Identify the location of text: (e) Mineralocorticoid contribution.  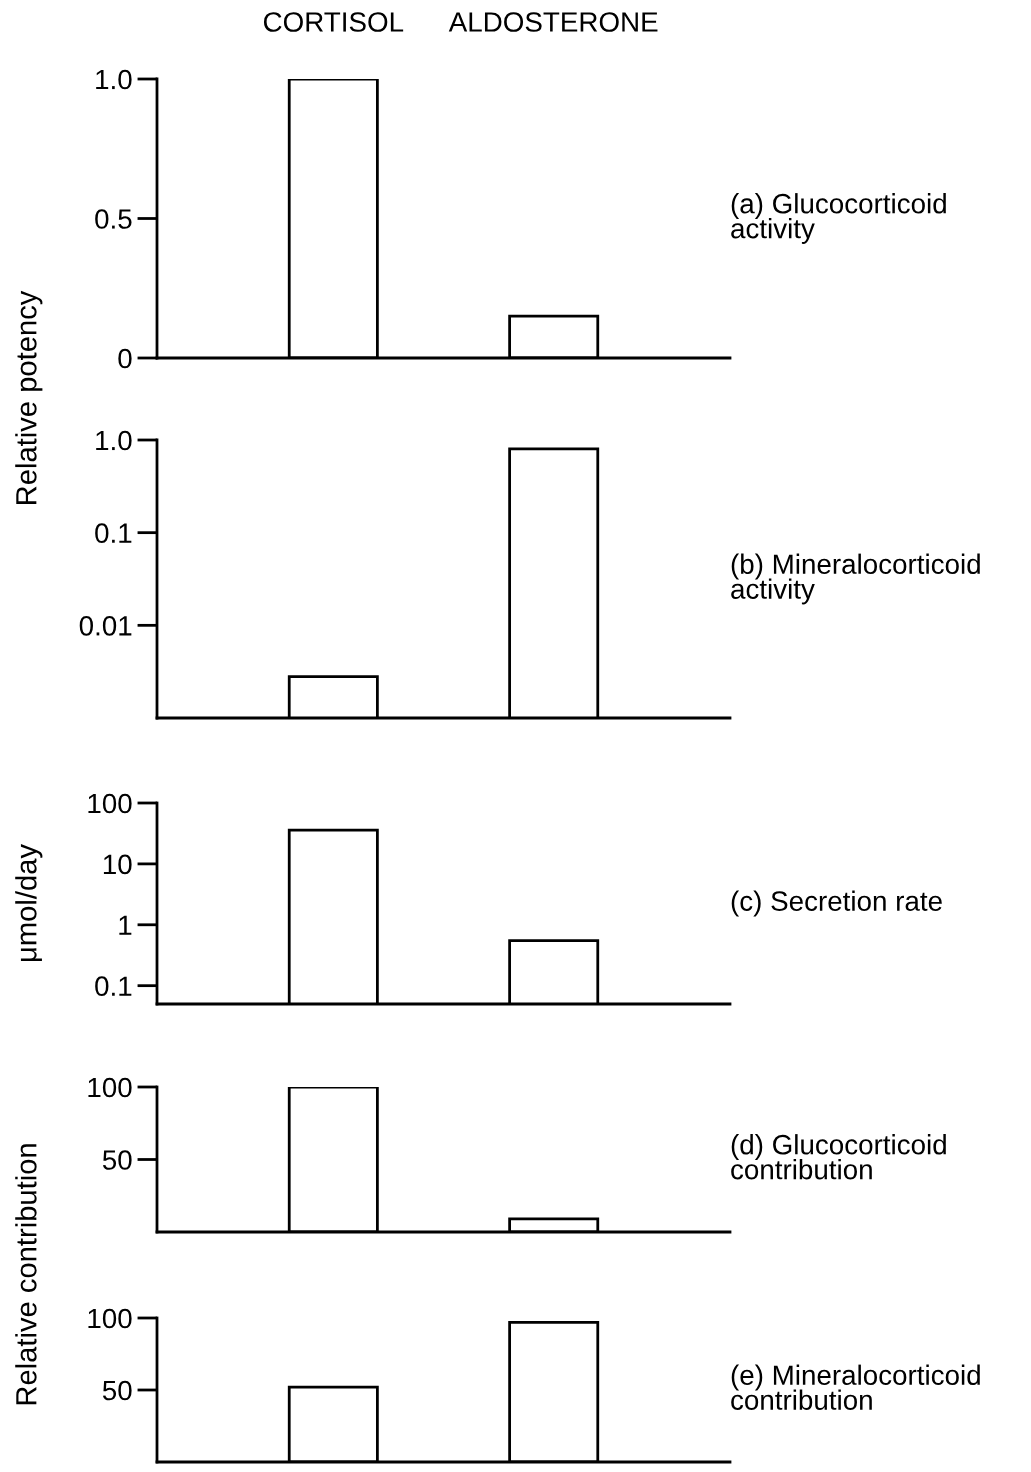
(855, 1387).